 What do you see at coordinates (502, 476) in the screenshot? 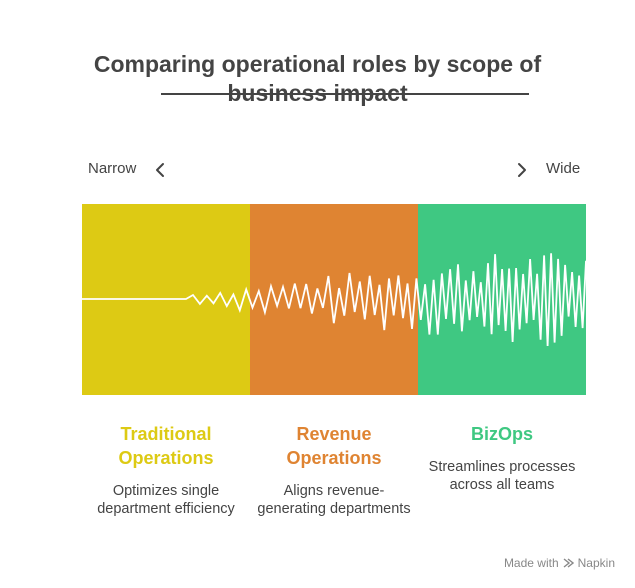
I see `bizops-description: Streamlines processes across all teams` at bounding box center [502, 476].